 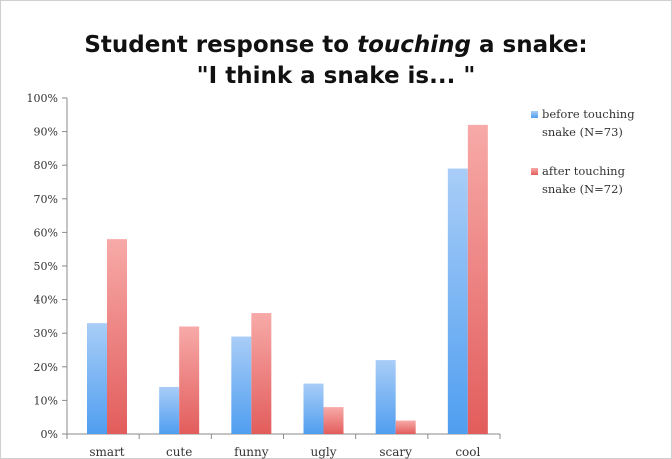 I want to click on bar-after-smart, so click(x=117, y=336).